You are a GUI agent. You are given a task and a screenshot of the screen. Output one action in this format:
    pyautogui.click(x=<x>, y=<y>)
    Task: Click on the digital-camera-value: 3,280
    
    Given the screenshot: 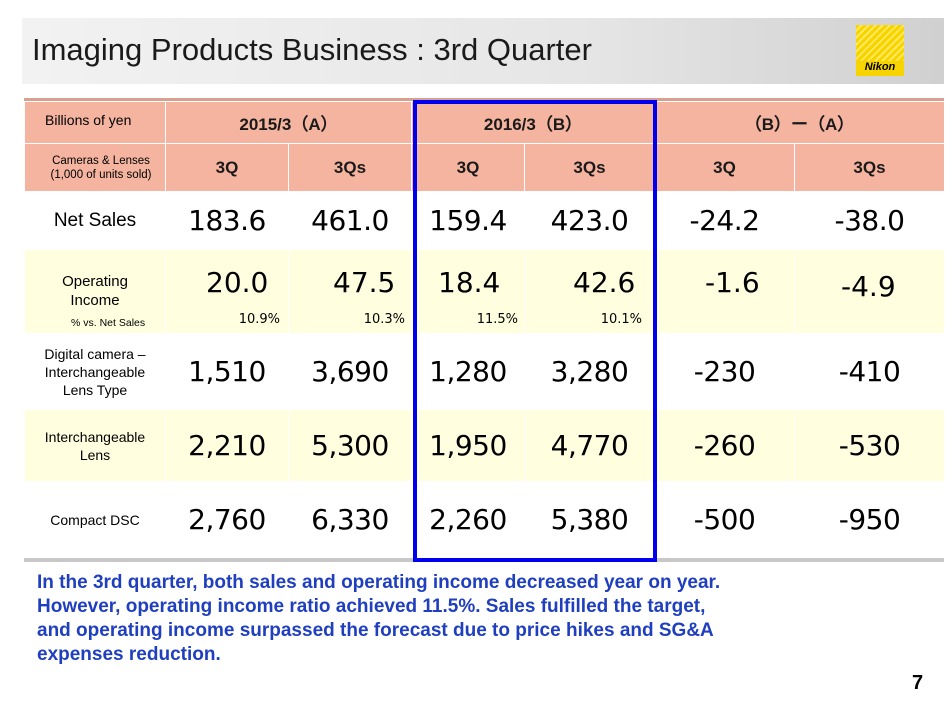 What is the action you would take?
    pyautogui.click(x=589, y=371)
    